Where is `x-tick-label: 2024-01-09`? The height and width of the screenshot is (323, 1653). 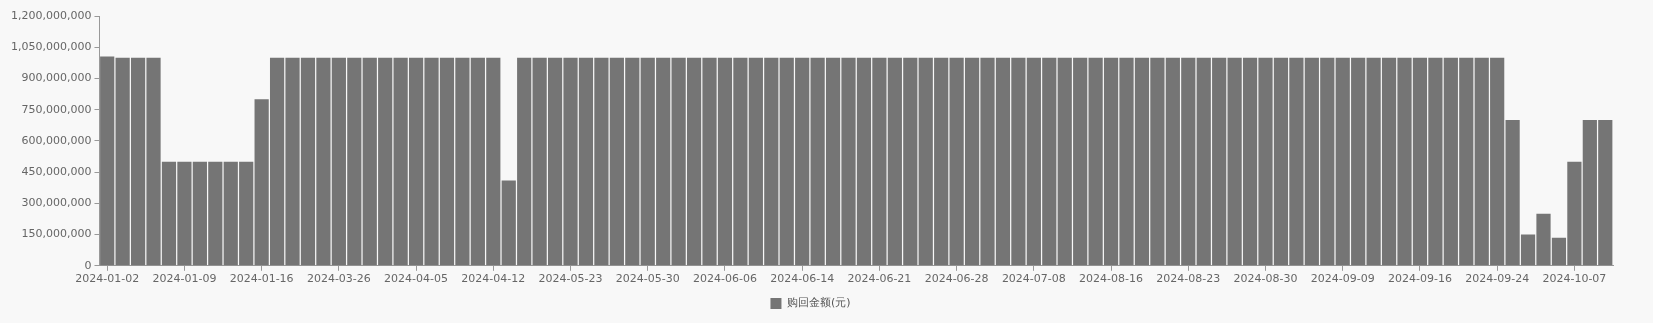
x-tick-label: 2024-01-09 is located at coordinates (184, 279).